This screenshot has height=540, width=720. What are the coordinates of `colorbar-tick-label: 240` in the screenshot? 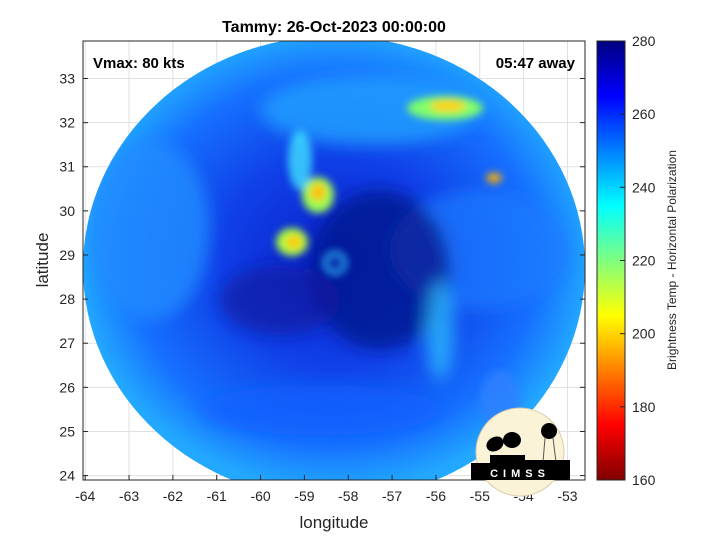 It's located at (644, 187).